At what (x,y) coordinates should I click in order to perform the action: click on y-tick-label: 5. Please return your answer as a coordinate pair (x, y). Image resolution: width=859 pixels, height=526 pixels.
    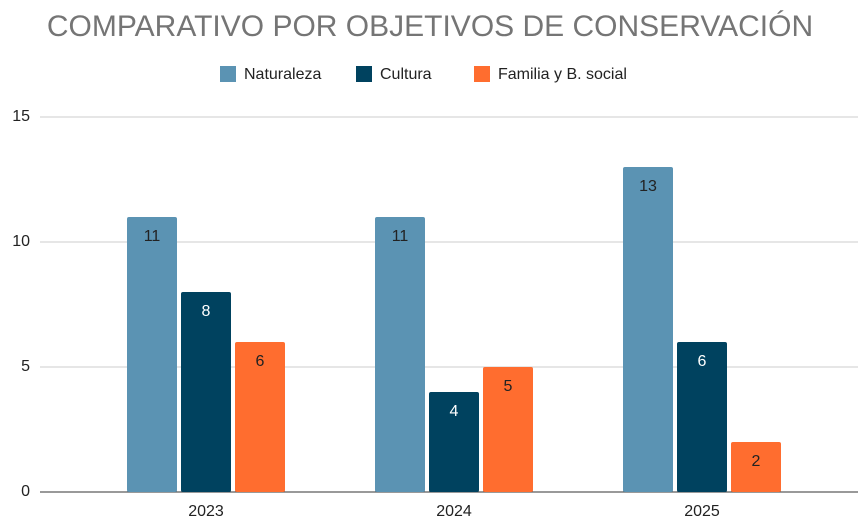
    Looking at the image, I should click on (25, 366).